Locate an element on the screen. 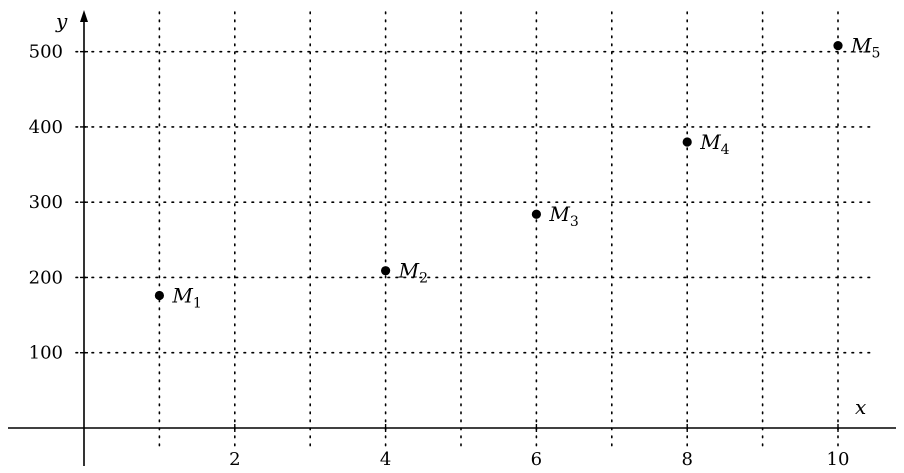 The image size is (904, 473). x-tick-label: 8 is located at coordinates (686, 458).